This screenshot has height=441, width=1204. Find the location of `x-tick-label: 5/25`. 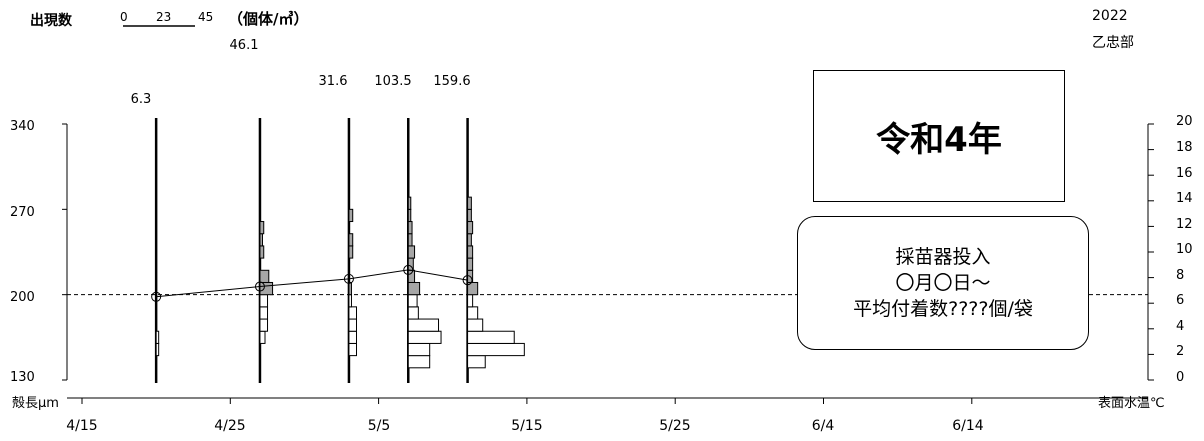

x-tick-label: 5/25 is located at coordinates (675, 426).